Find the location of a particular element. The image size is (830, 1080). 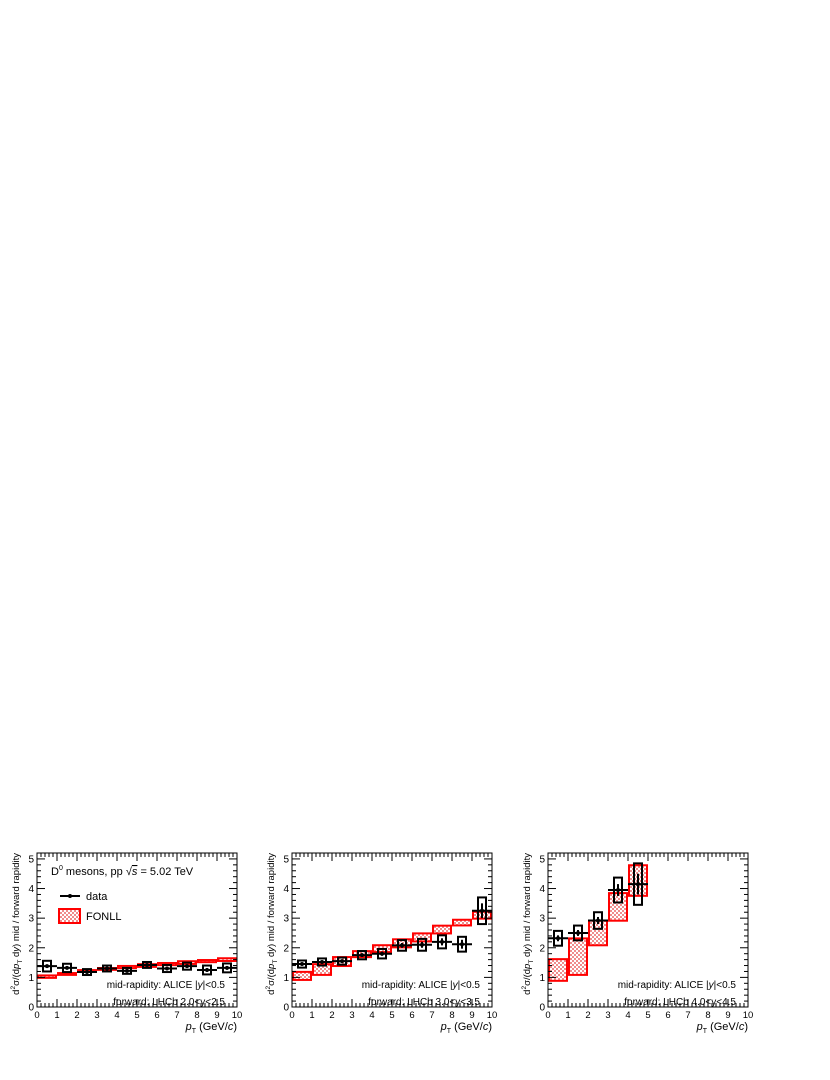

annotation: forward: LHCb 3.0<y<3.5 is located at coordinates (424, 1002).